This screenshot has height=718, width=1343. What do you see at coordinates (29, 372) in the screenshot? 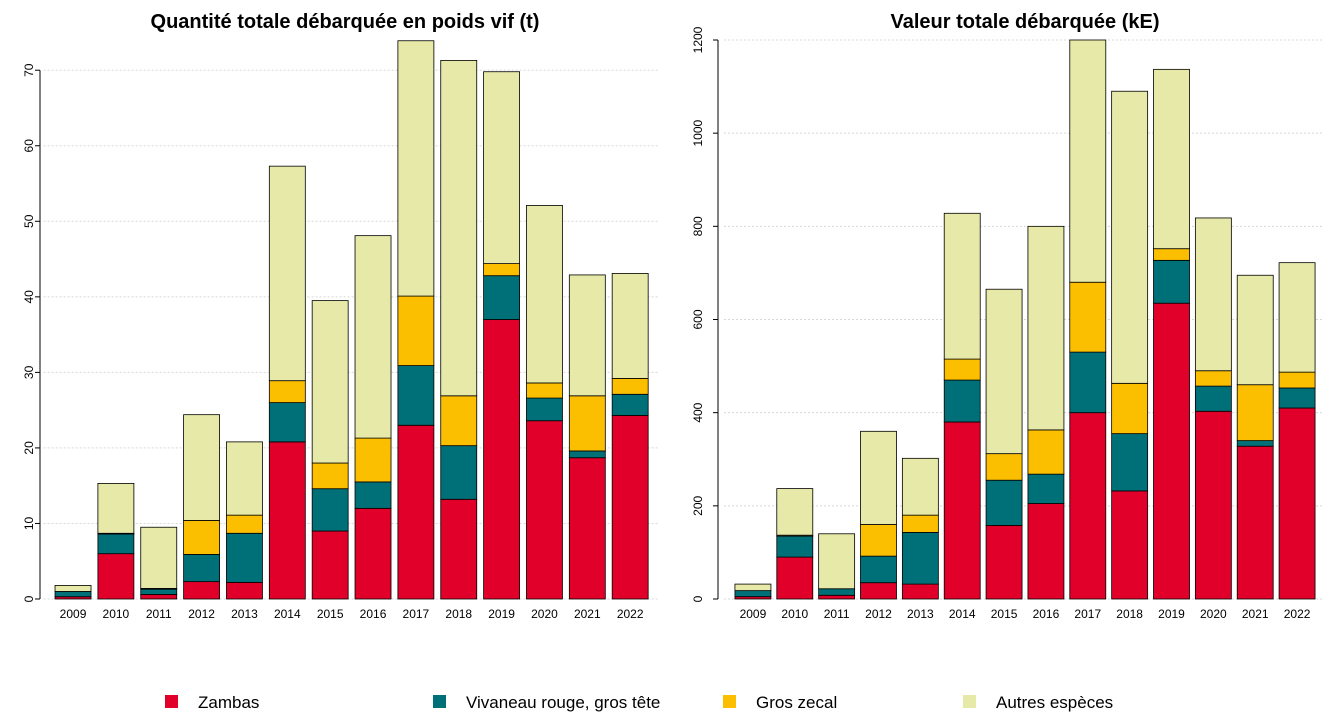
I see `y-tick-label: 30` at bounding box center [29, 372].